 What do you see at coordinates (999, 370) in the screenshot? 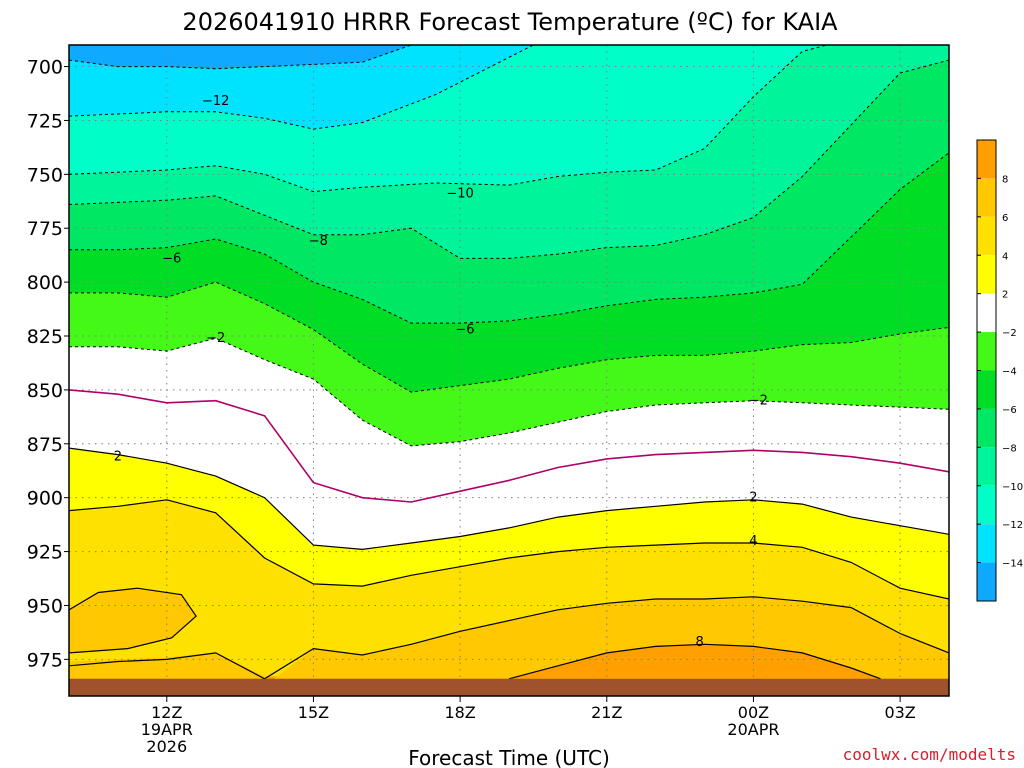
I see `colorbar-legend: 8 6 4 2 −2 −4 −6 −8 −10 −12 −14` at bounding box center [999, 370].